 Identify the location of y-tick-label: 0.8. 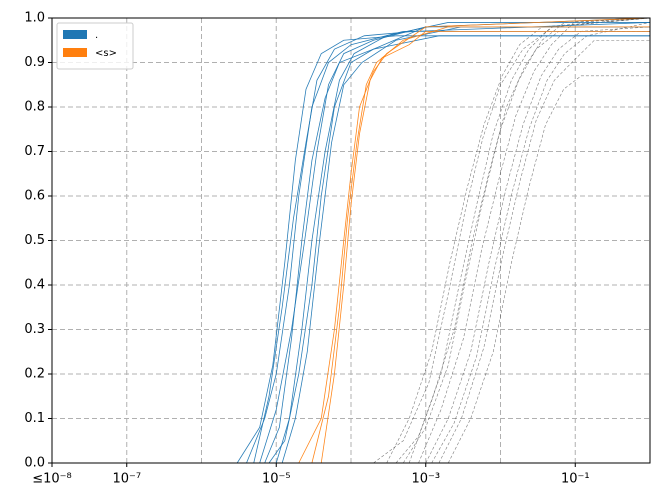
(34, 107).